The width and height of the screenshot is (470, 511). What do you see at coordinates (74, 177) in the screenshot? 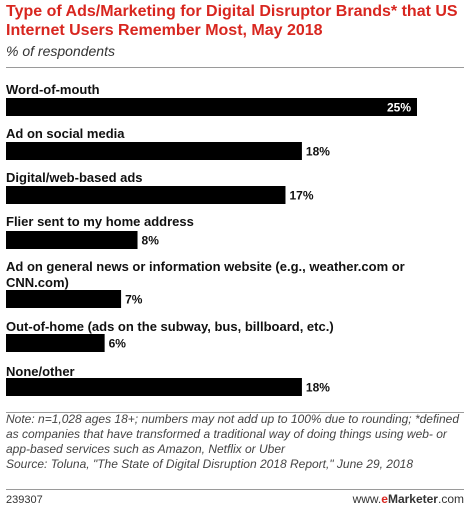
I see `category-label: Digital/web-based ads` at bounding box center [74, 177].